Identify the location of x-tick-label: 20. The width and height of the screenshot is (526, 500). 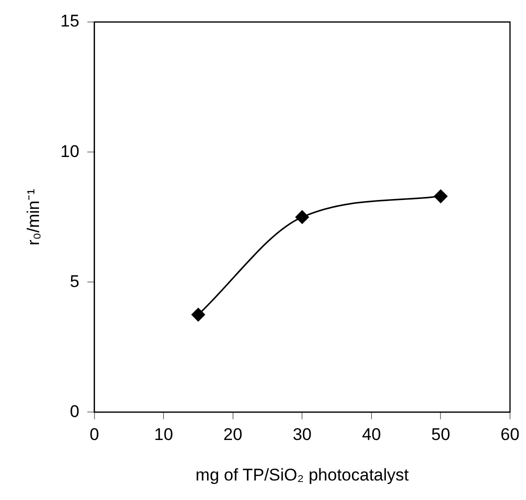
(232, 434).